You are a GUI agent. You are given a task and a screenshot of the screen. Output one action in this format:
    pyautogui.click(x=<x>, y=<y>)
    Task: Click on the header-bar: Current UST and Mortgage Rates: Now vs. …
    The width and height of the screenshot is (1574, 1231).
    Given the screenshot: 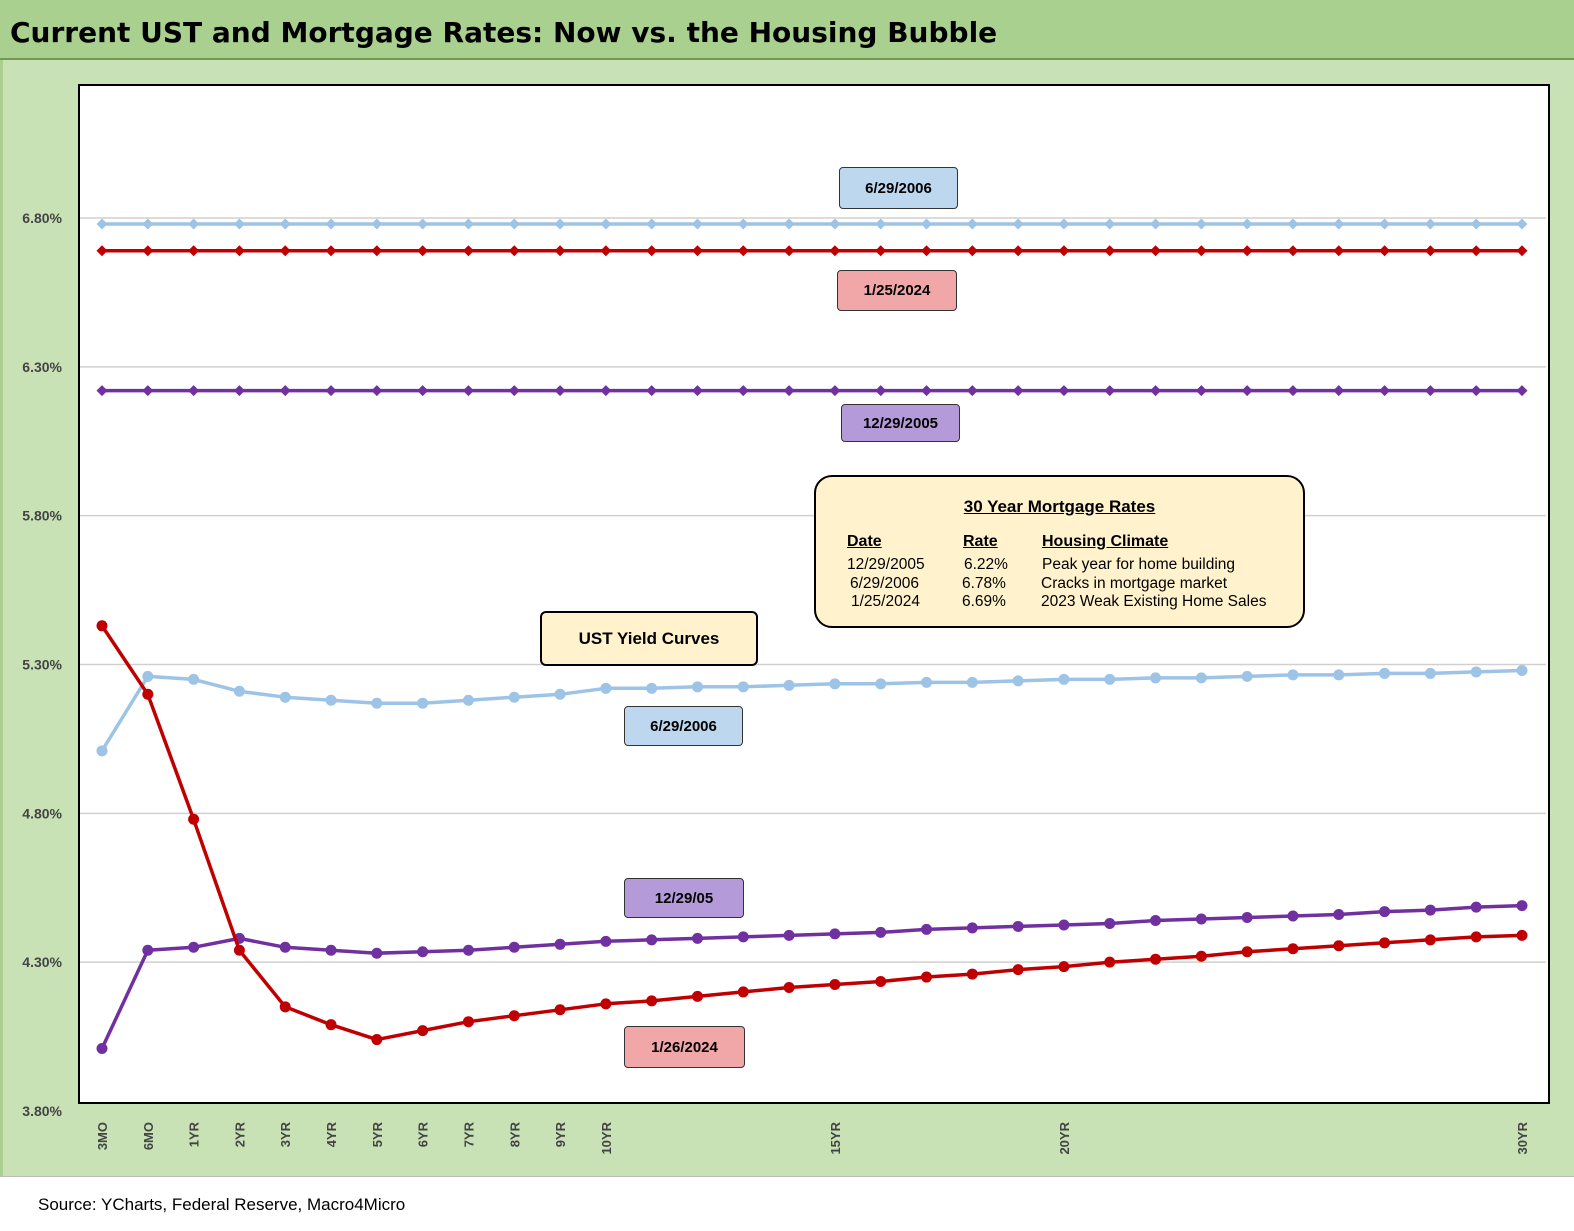 What is the action you would take?
    pyautogui.click(x=787, y=30)
    